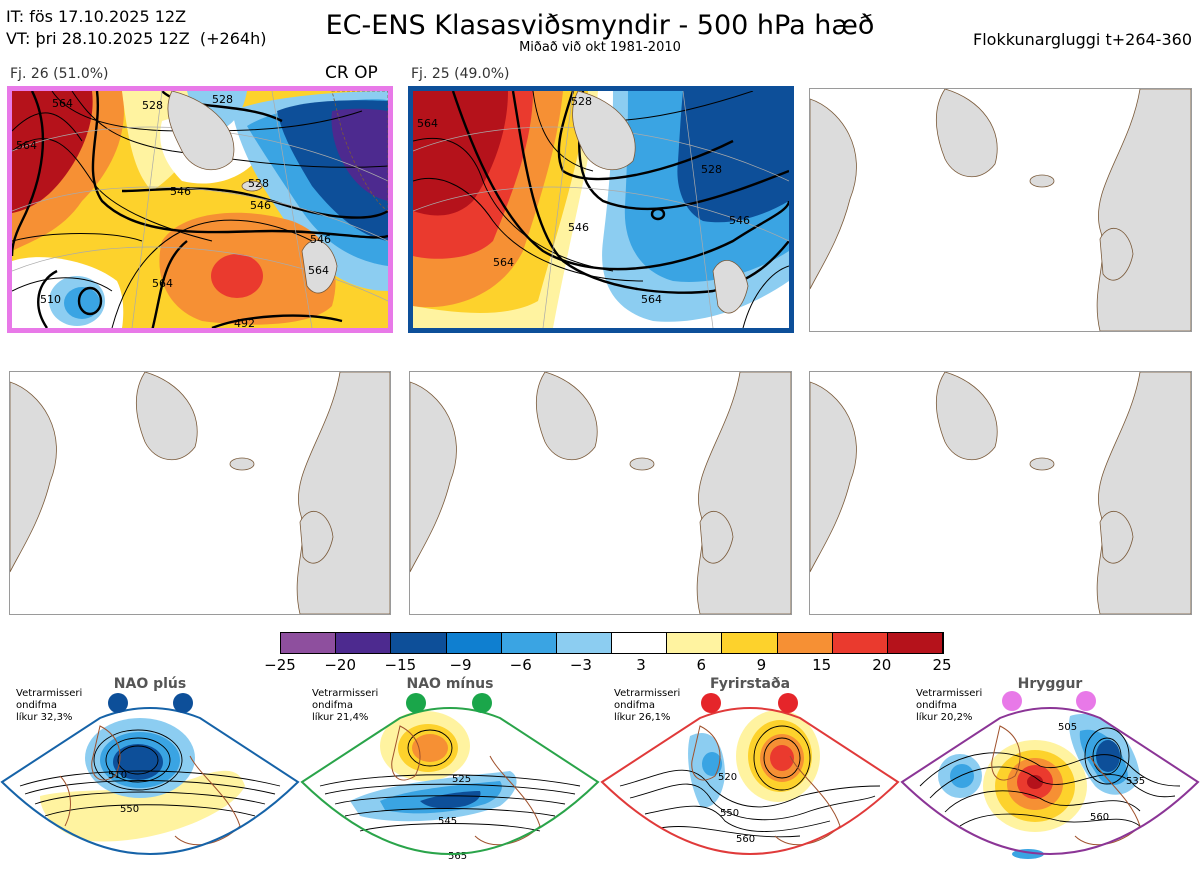  I want to click on regime-title: Fyrirstaða, so click(750, 684).